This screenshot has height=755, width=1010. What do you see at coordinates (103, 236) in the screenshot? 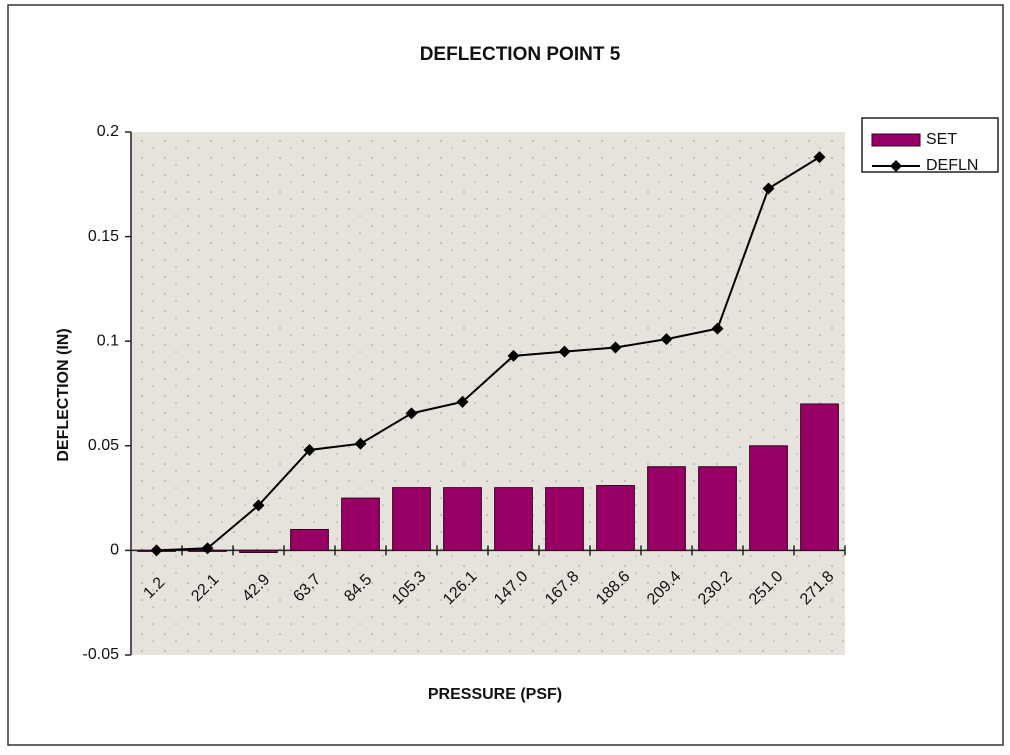
I see `y-tick-label: 0.15` at bounding box center [103, 236].